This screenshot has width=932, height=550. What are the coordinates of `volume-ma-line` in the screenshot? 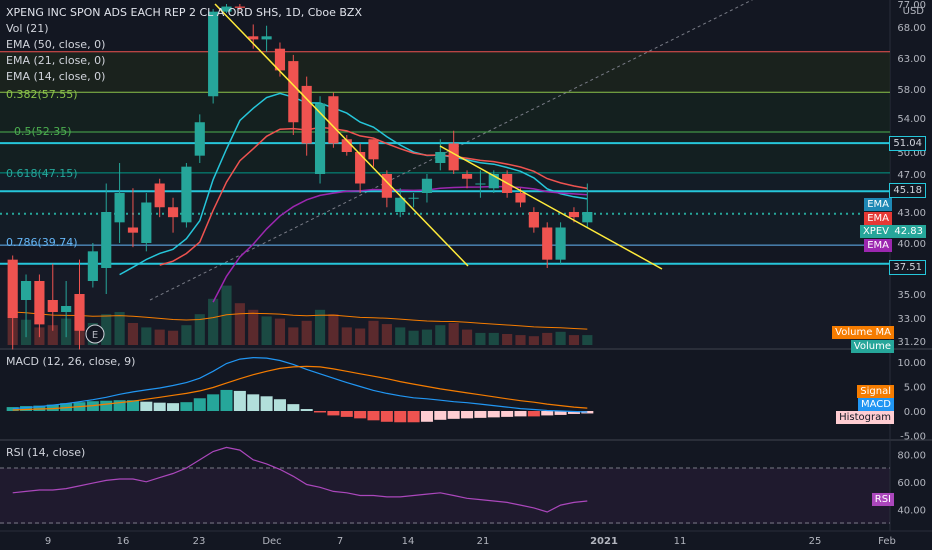 It's located at (300, 320).